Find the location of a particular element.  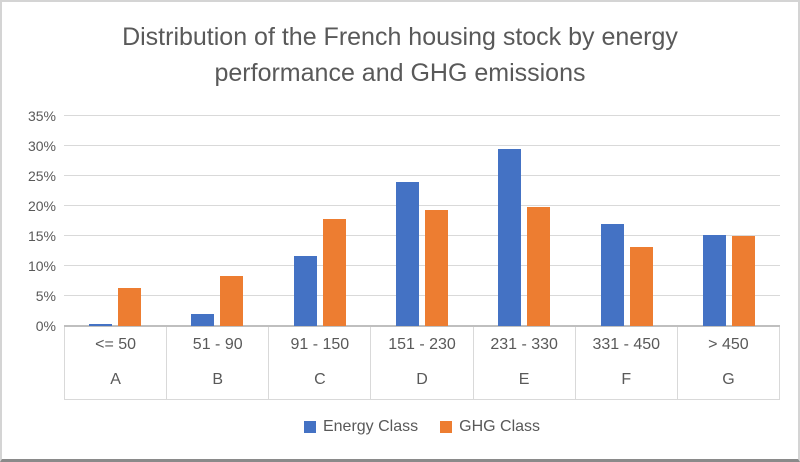

x-axis-category: <= 50 A is located at coordinates (115, 363).